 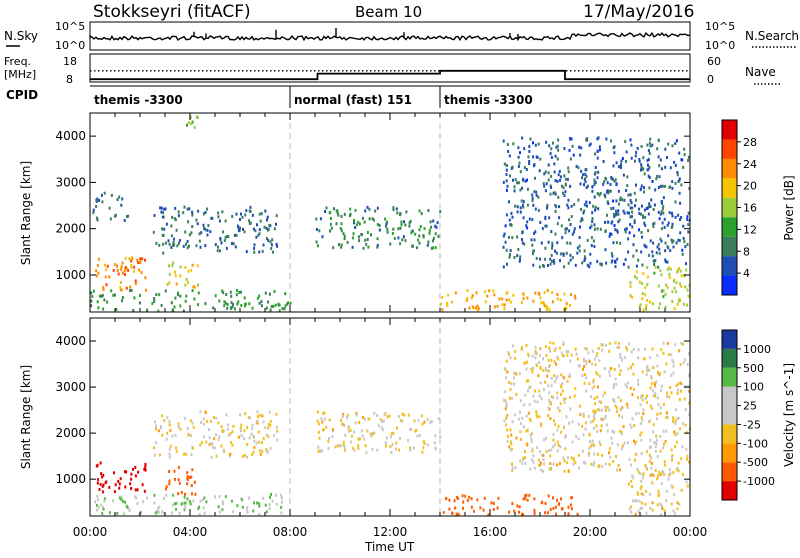 I want to click on cpid-segment-label: themis -3300, so click(x=488, y=100).